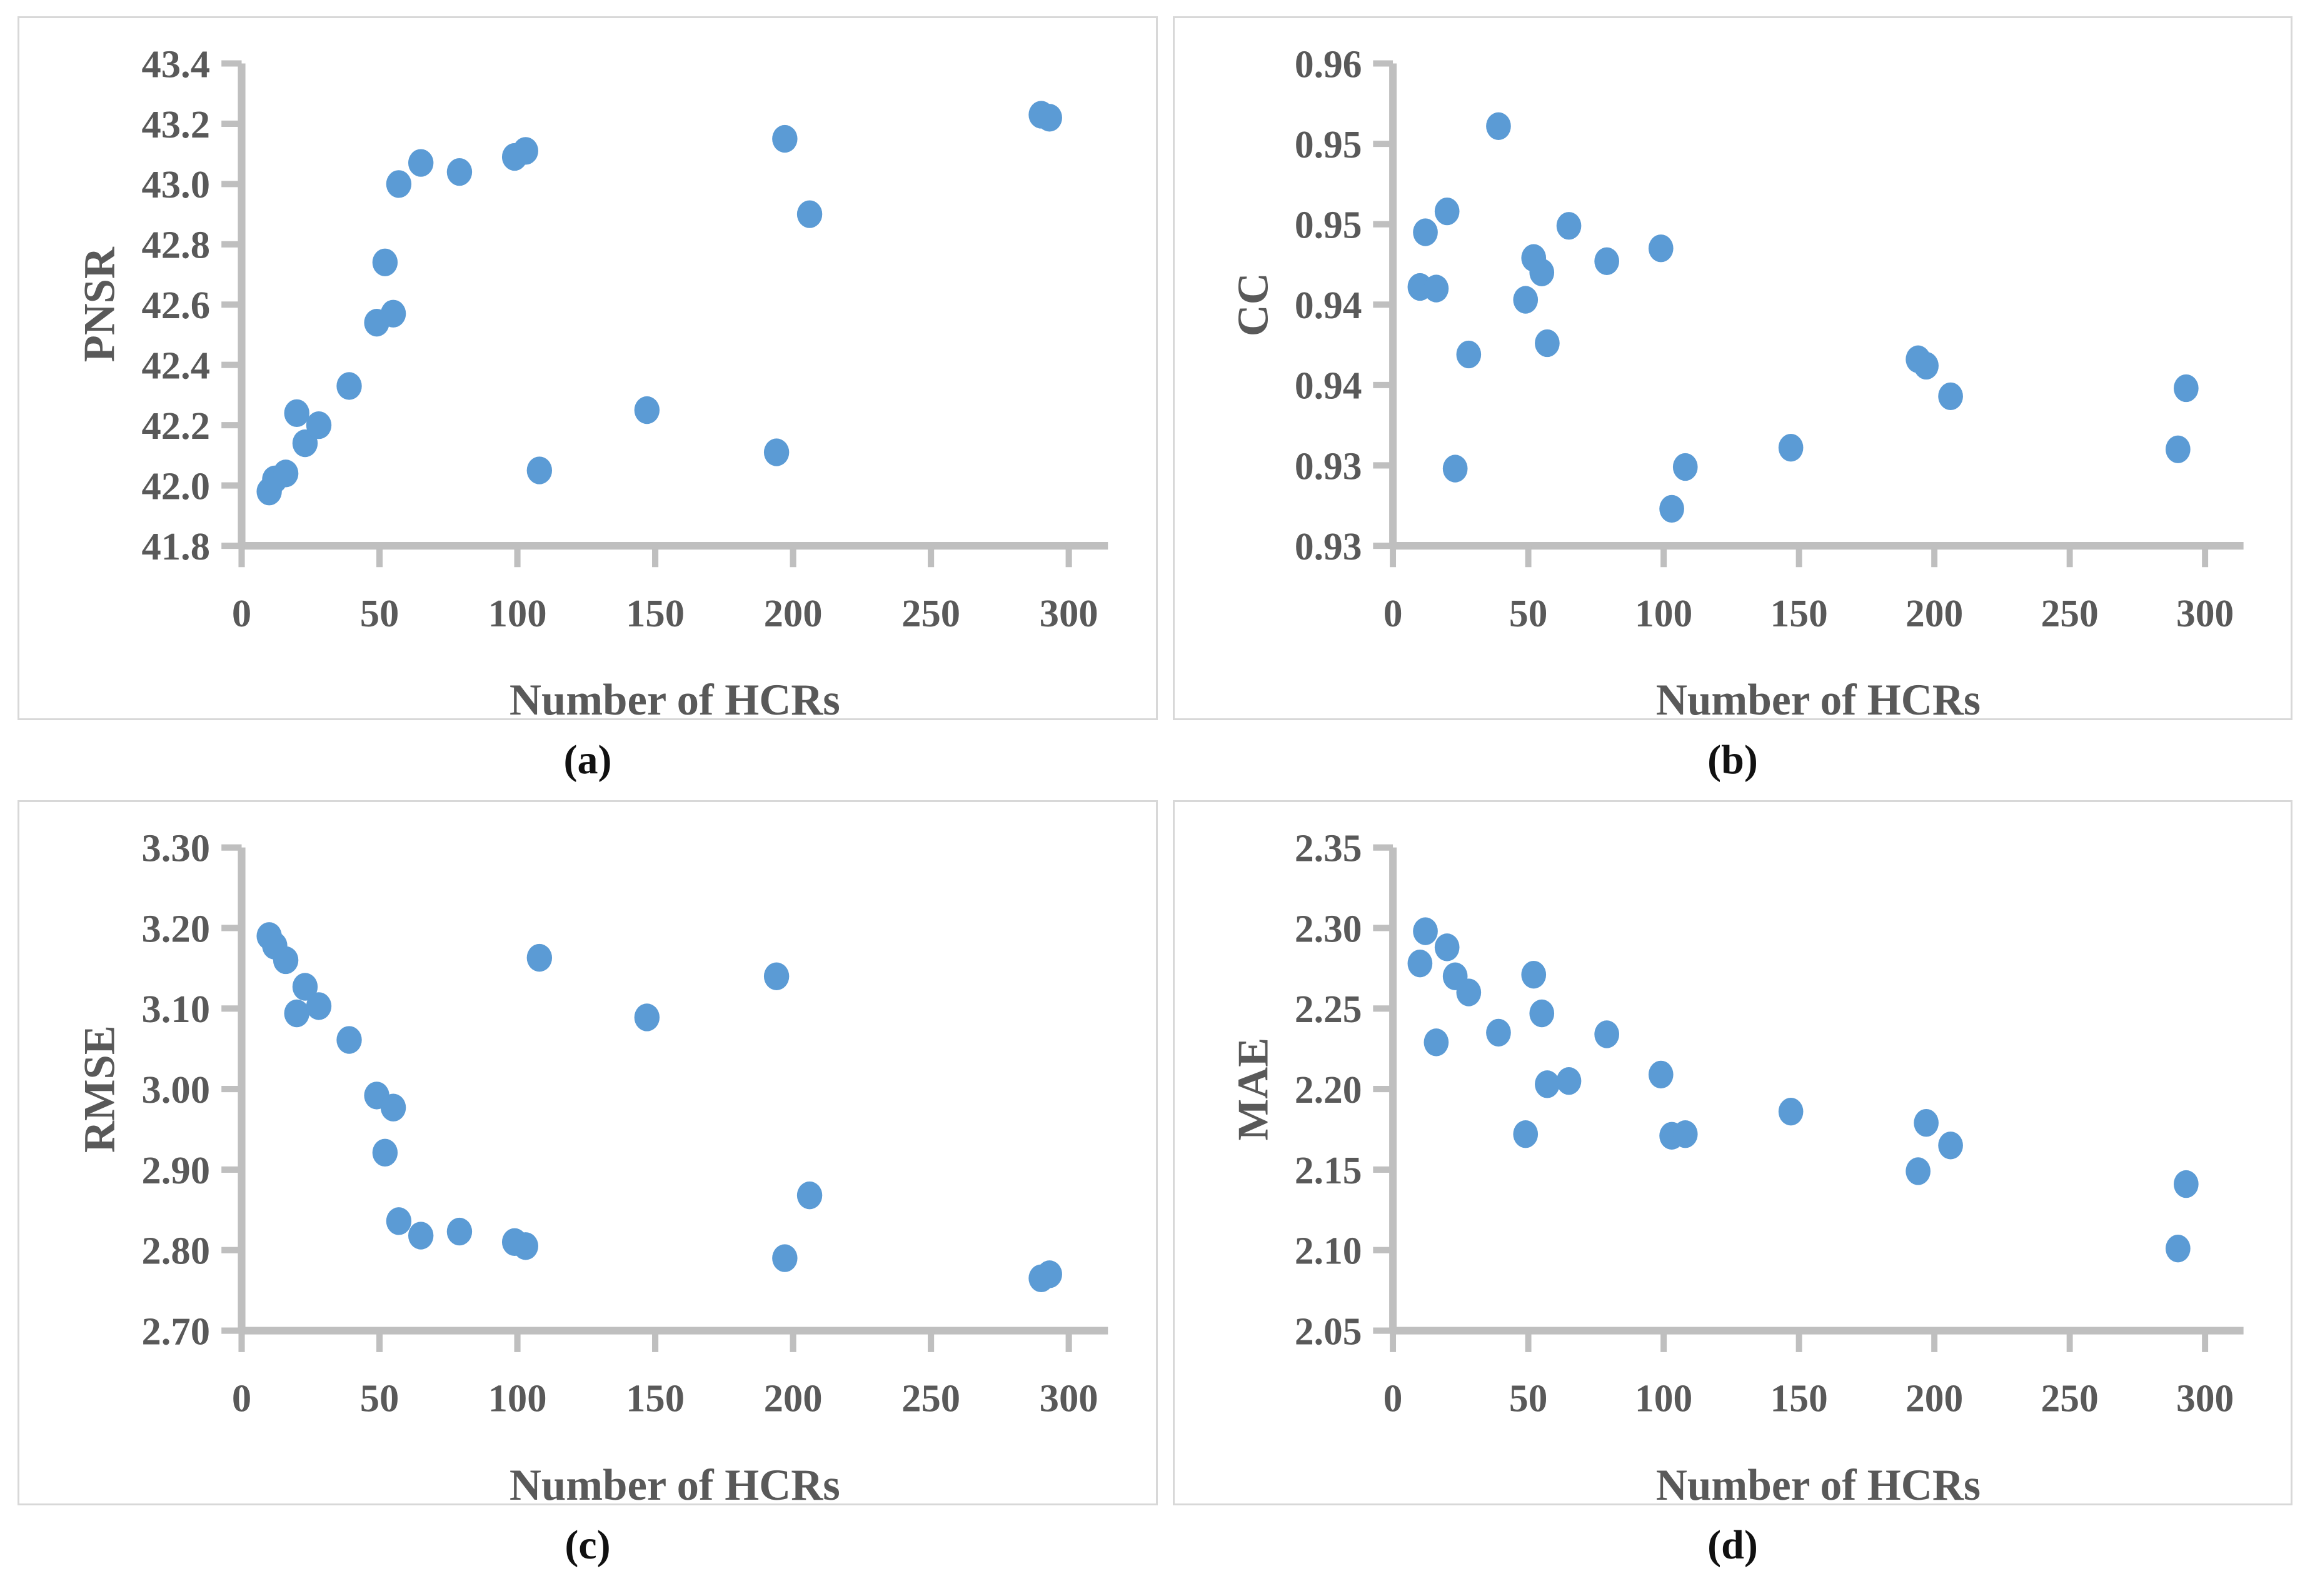 The height and width of the screenshot is (1596, 2310). Describe the element at coordinates (588, 1545) in the screenshot. I see `caption-c: (c)` at that location.